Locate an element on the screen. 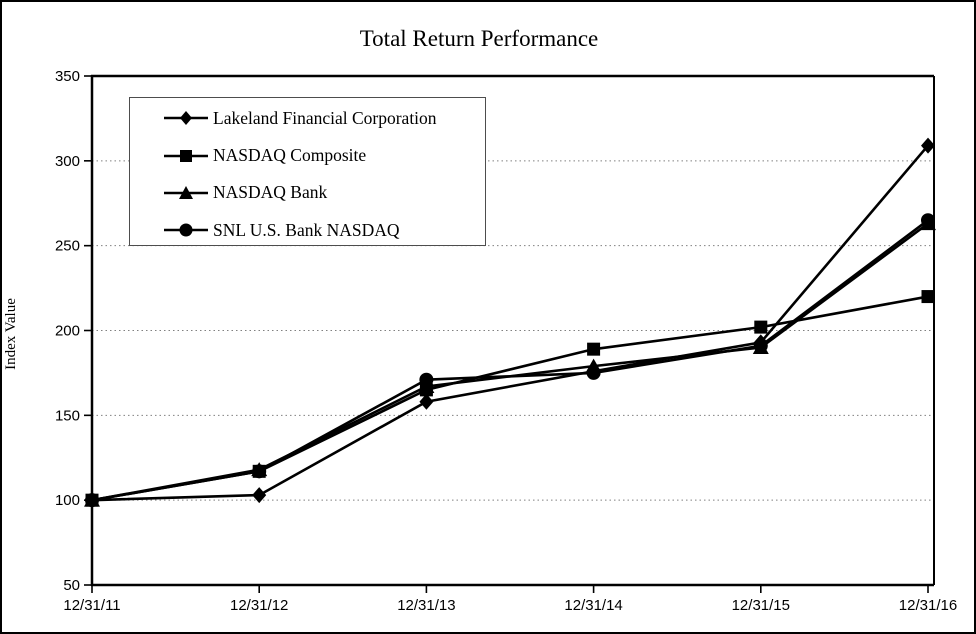 Image resolution: width=976 pixels, height=634 pixels. legend-item: NASDAQ Composite is located at coordinates (265, 156).